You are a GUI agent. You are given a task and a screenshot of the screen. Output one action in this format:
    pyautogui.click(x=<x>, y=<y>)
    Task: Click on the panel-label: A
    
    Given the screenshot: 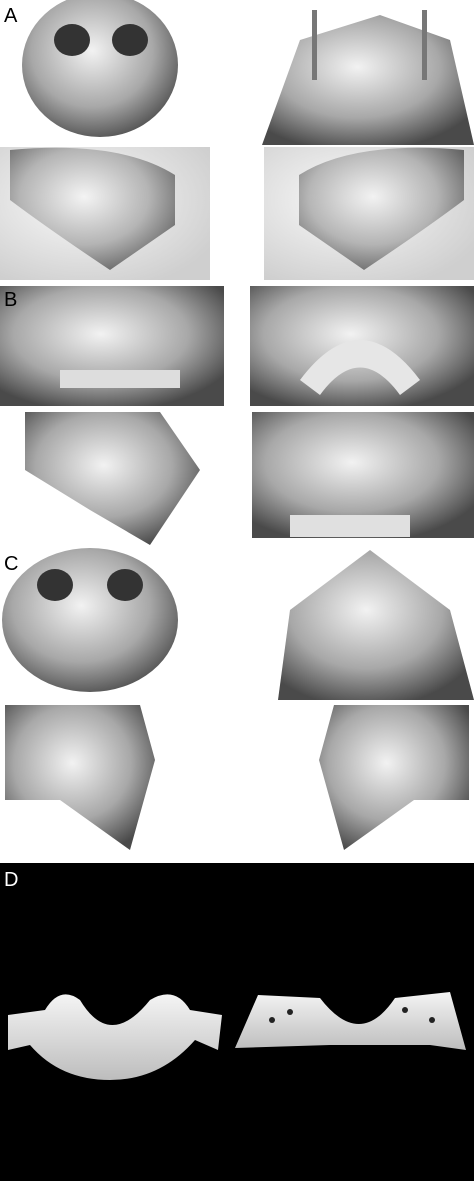 What is the action you would take?
    pyautogui.click(x=11, y=16)
    